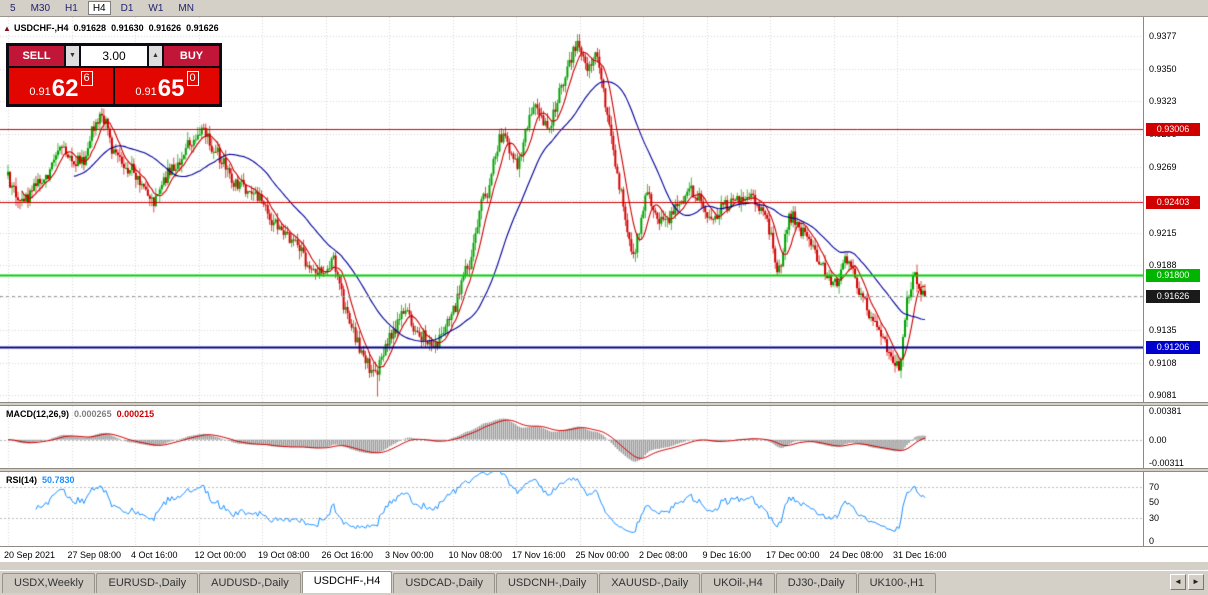  What do you see at coordinates (793, 555) in the screenshot?
I see `time-axis-label: 17 Dec 00:00` at bounding box center [793, 555].